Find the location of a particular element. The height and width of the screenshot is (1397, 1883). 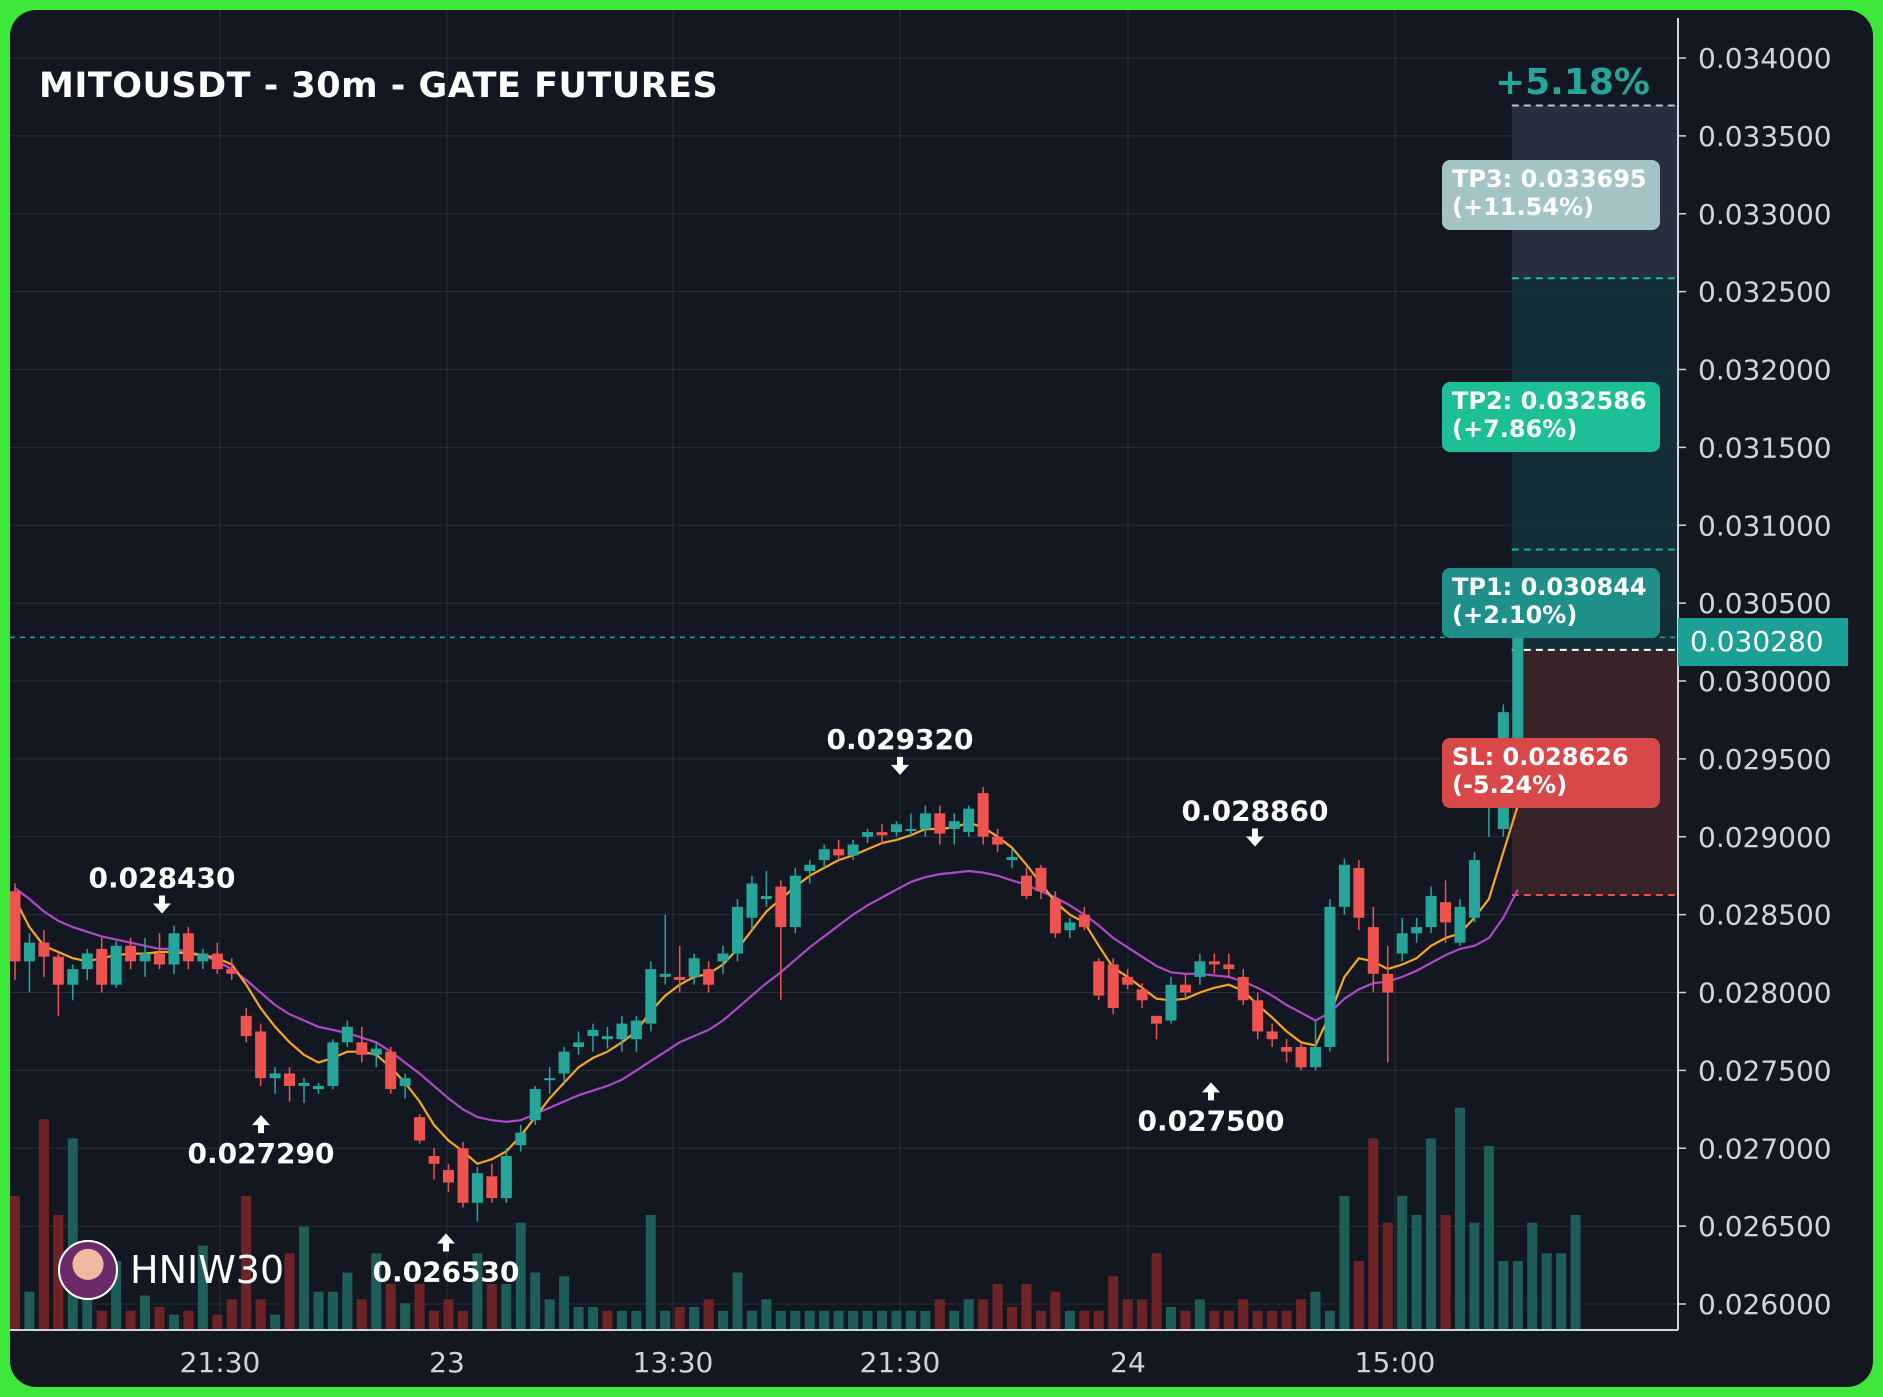

tp1-label: TP1: 0.030844 (+2.10%) is located at coordinates (1551, 603).